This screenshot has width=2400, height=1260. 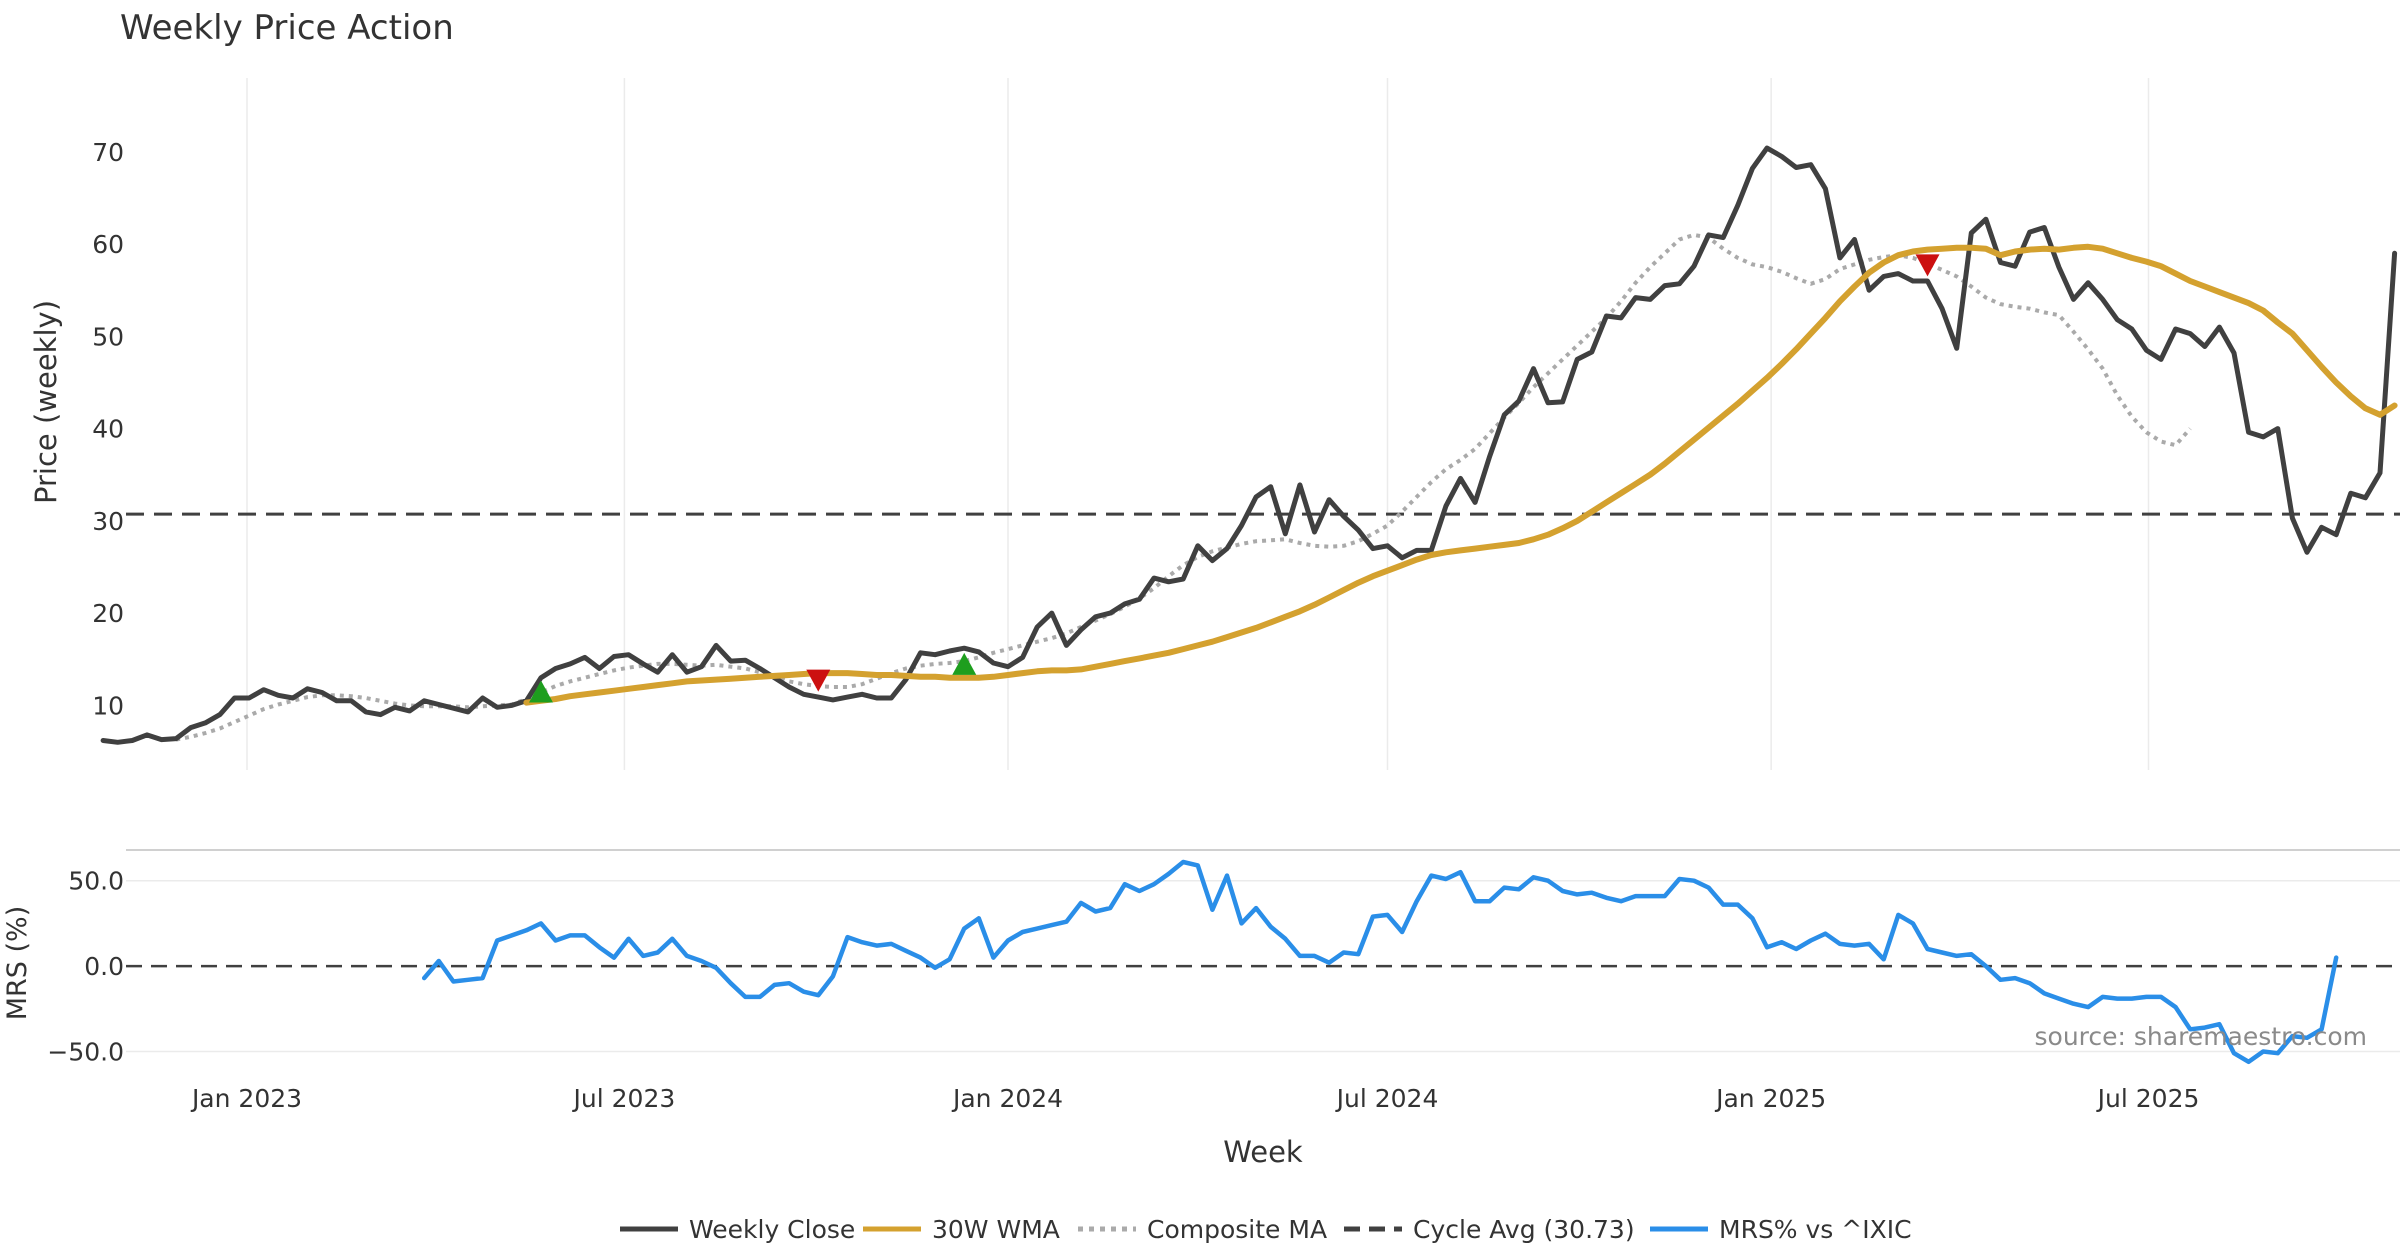 What do you see at coordinates (1007, 1098) in the screenshot?
I see `x-tick-label: Jan 2024` at bounding box center [1007, 1098].